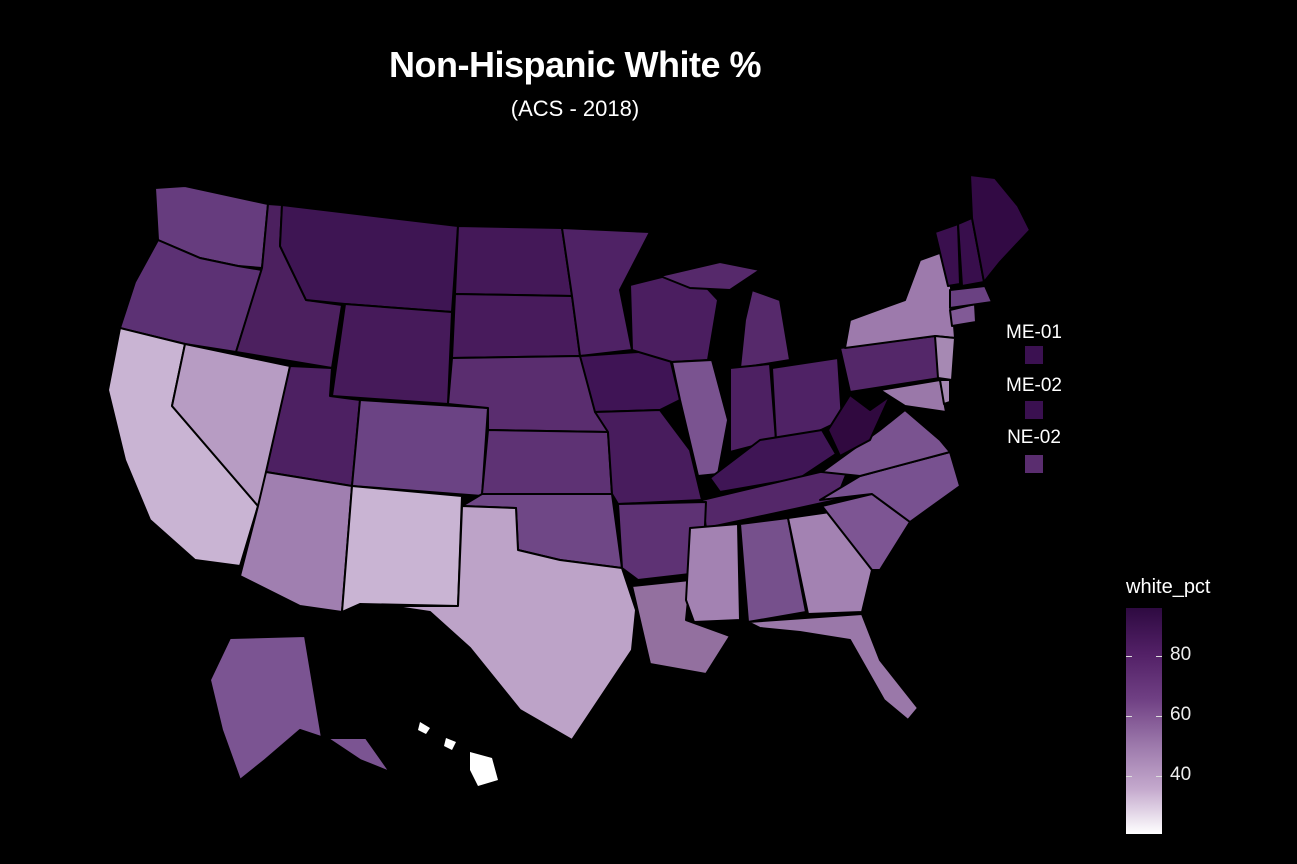  I want to click on state-montana, so click(369, 258).